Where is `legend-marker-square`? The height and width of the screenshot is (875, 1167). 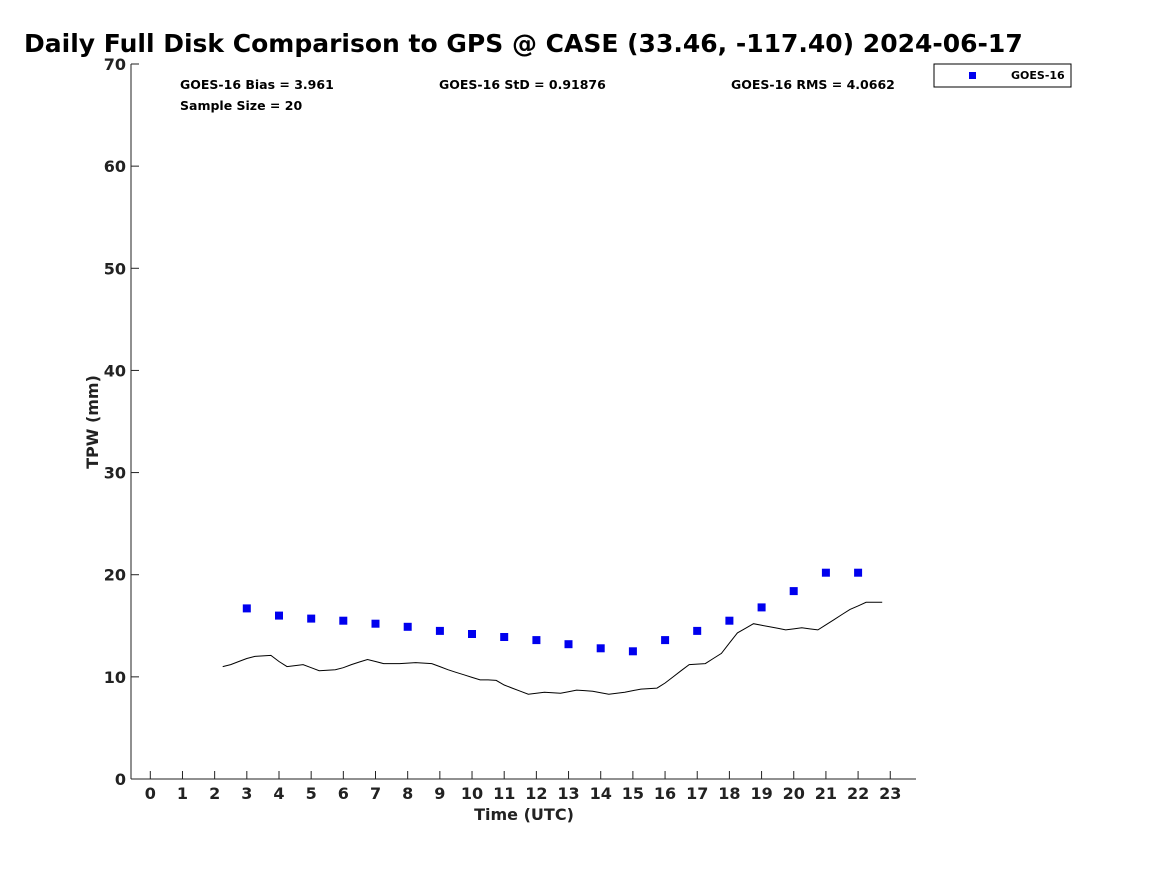
legend-marker-square is located at coordinates (972, 75).